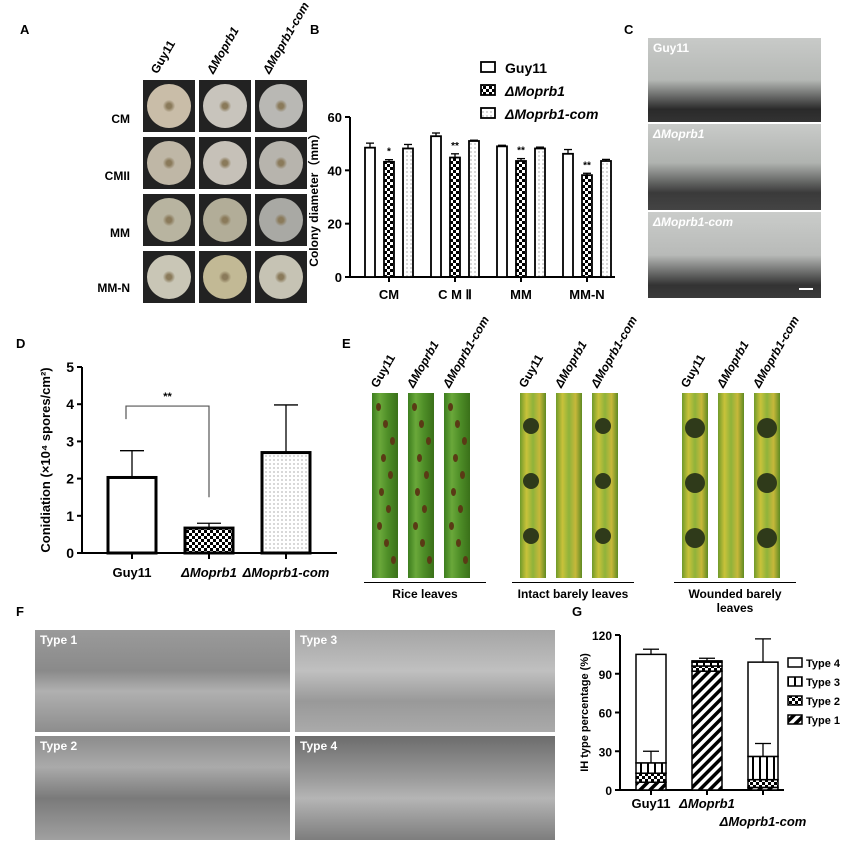 This screenshot has width=856, height=848. I want to click on legend-label: ΔMoprb1-com, so click(551, 114).